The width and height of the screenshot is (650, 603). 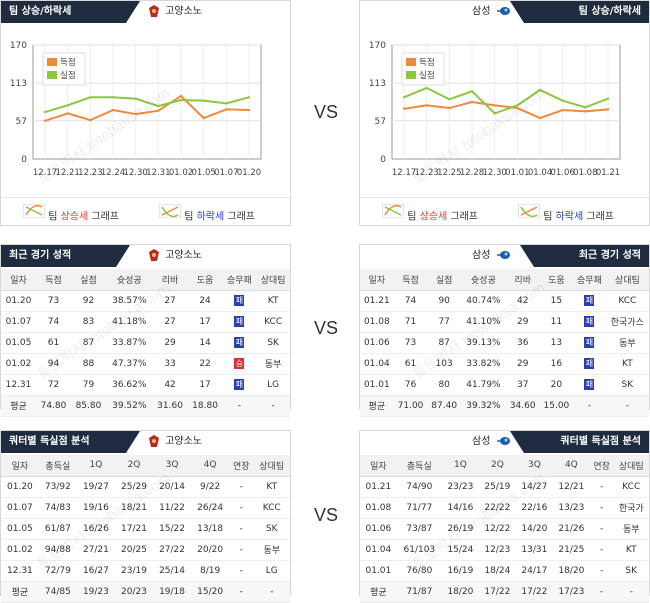 What do you see at coordinates (534, 592) in the screenshot?
I see `table-cell: 17/22` at bounding box center [534, 592].